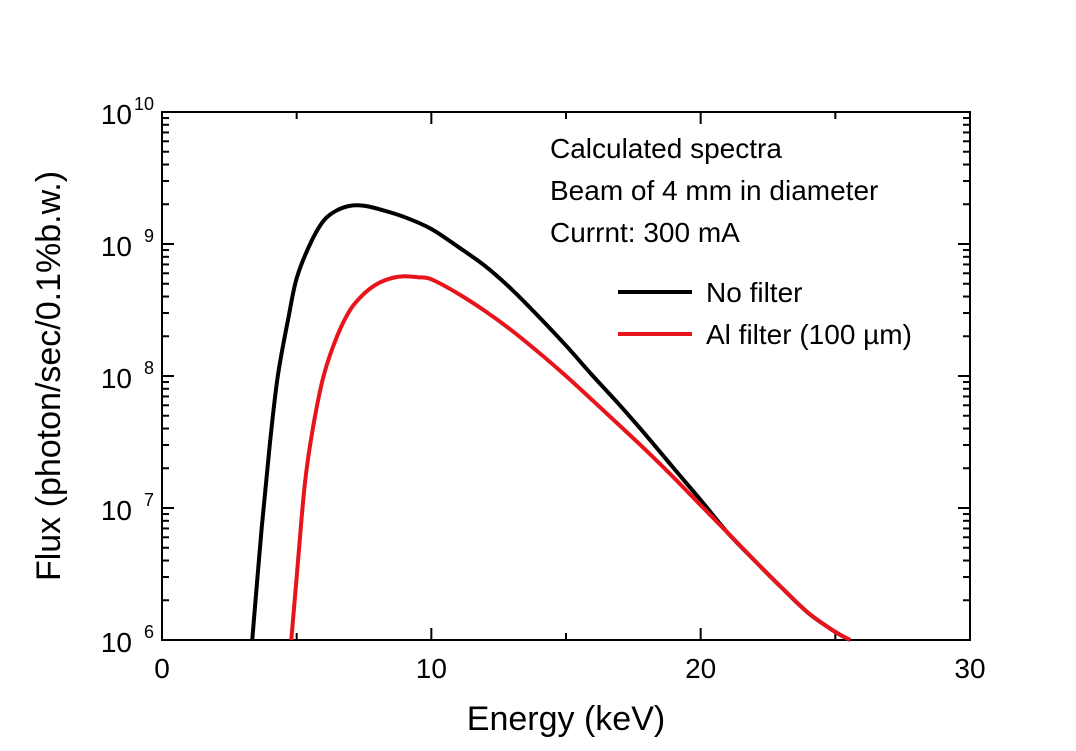  I want to click on y-tick-exponent: 8, so click(149, 368).